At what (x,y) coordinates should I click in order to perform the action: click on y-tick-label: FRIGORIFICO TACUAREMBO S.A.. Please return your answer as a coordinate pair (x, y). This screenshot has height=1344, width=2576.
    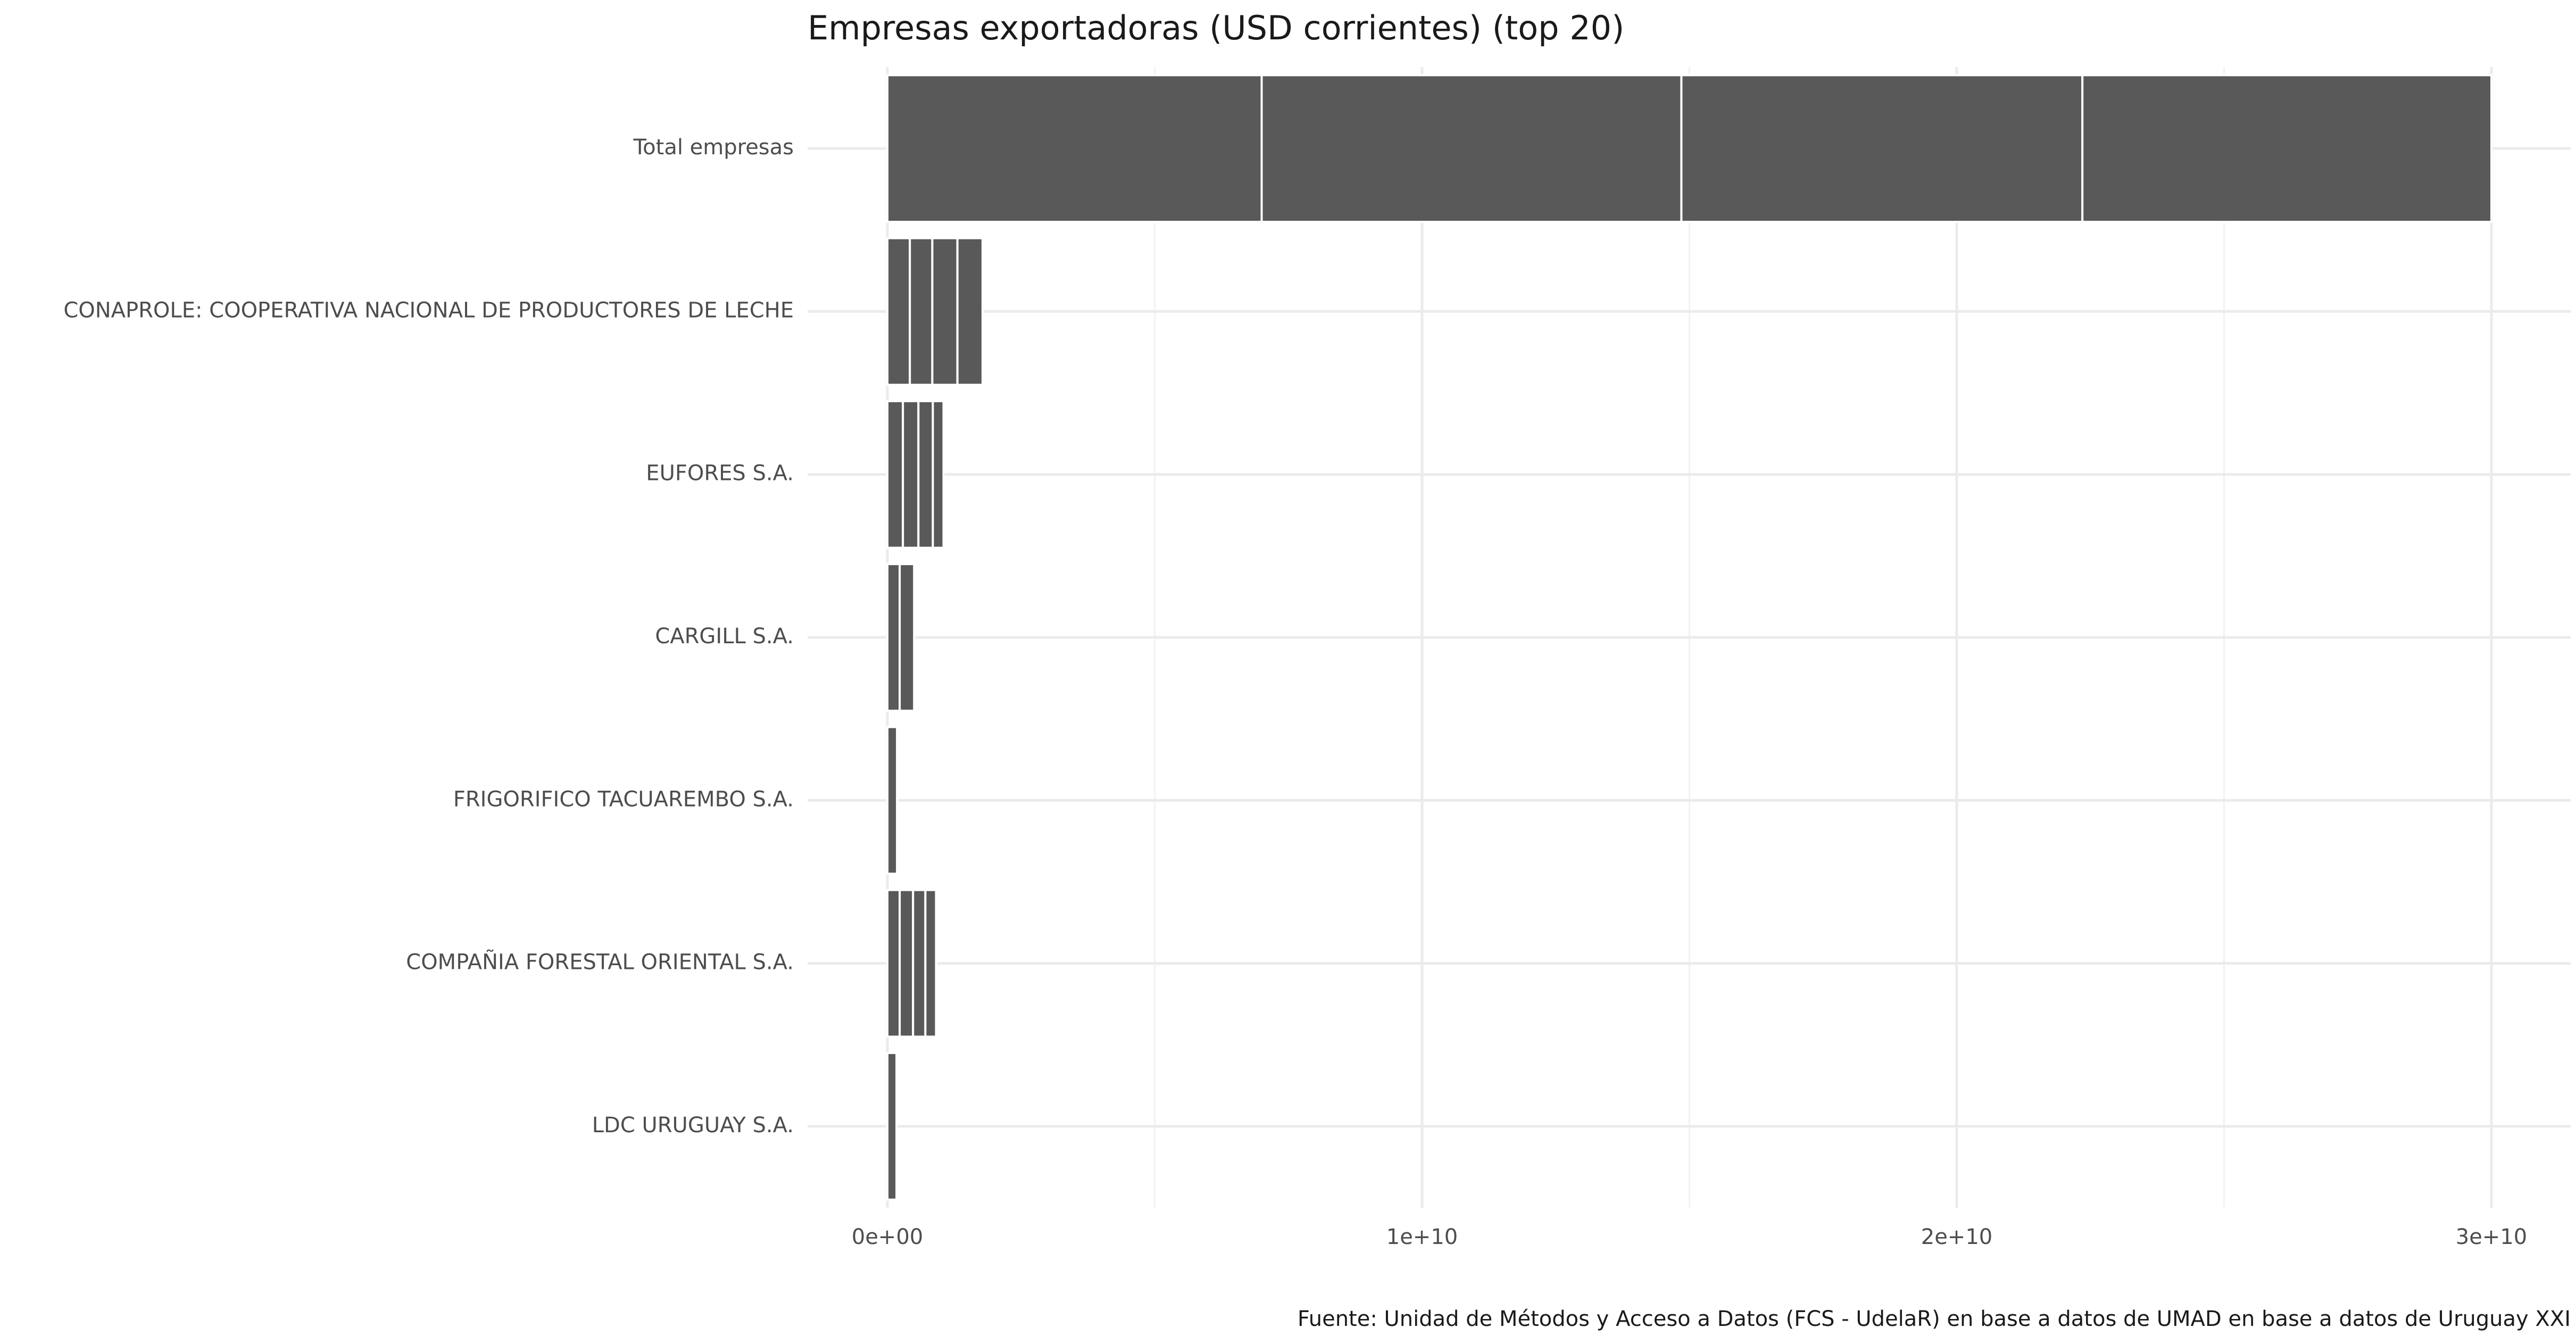
    Looking at the image, I should click on (623, 799).